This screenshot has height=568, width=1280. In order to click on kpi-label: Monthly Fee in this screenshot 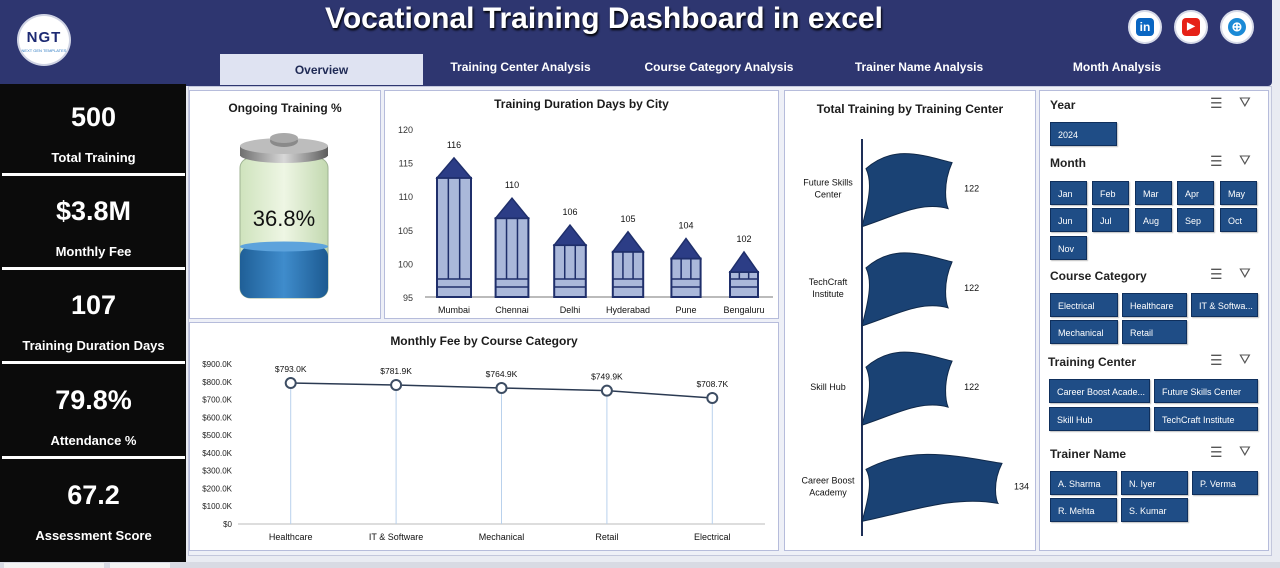, I will do `click(93, 251)`.